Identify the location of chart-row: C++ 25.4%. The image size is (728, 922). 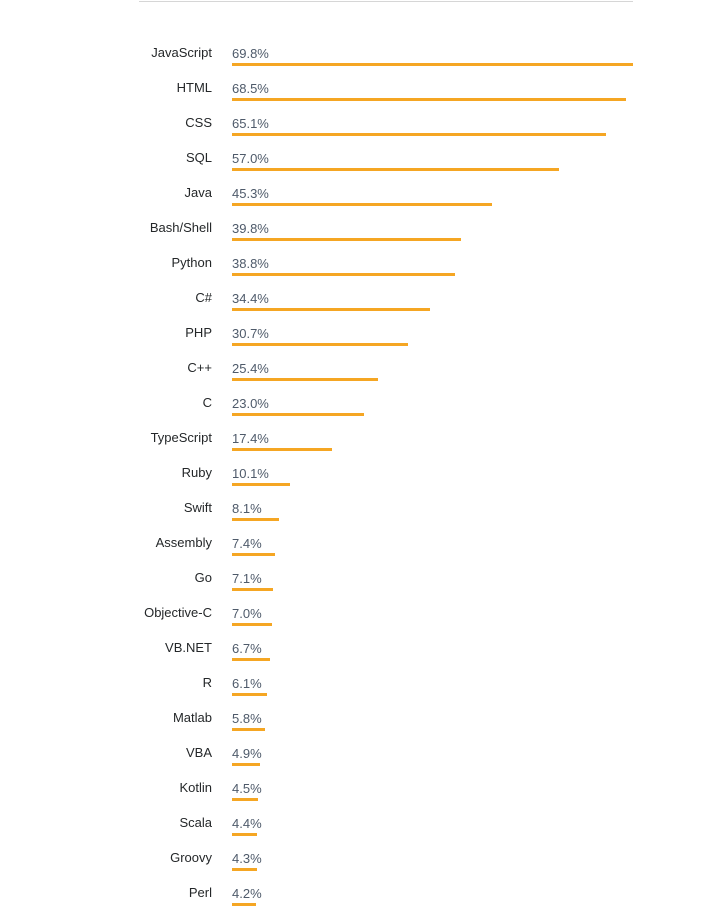
(364, 377).